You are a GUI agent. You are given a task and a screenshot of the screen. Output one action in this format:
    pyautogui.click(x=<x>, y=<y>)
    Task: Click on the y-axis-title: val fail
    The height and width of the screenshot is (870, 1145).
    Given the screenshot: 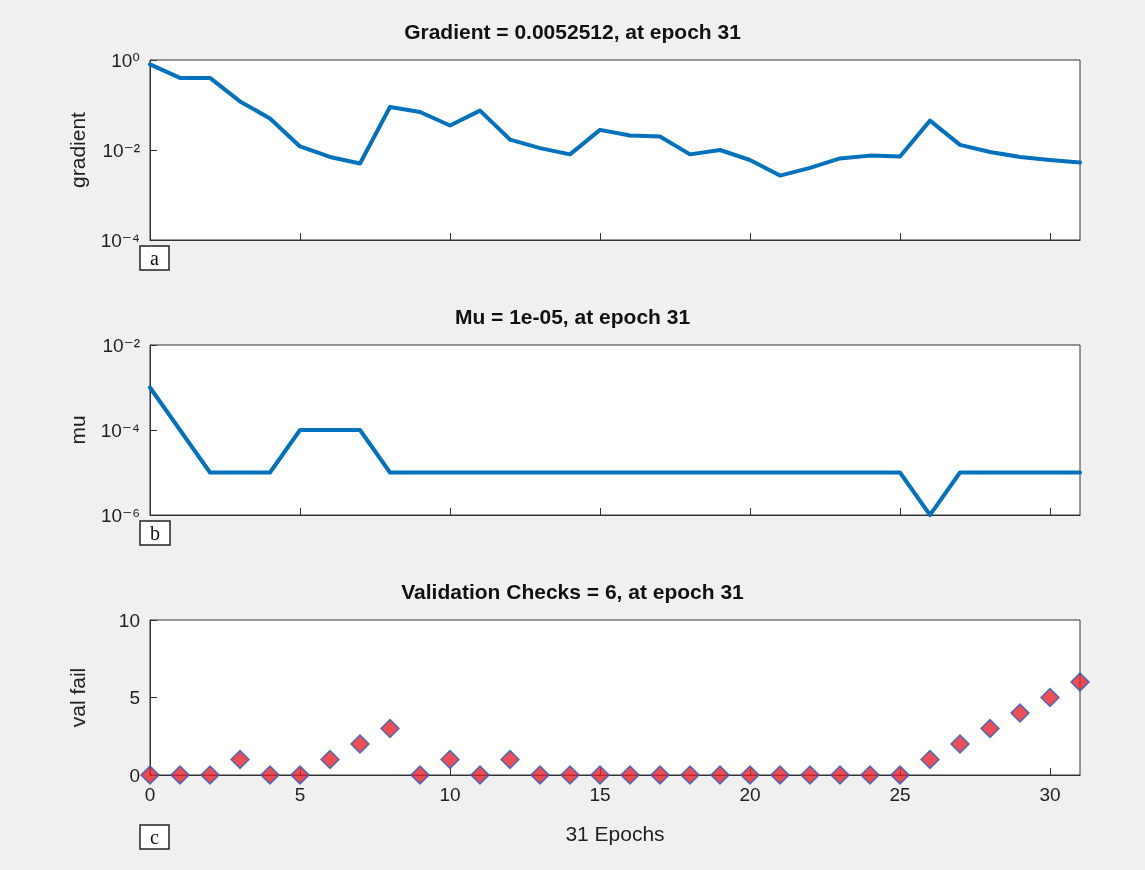 What is the action you would take?
    pyautogui.click(x=77, y=697)
    